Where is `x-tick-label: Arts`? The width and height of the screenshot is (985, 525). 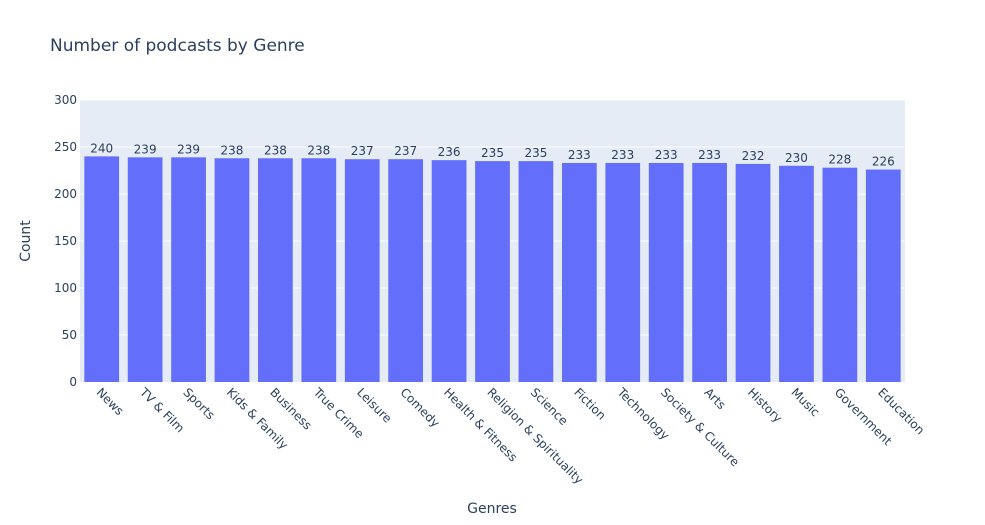
x-tick-label: Arts is located at coordinates (714, 398).